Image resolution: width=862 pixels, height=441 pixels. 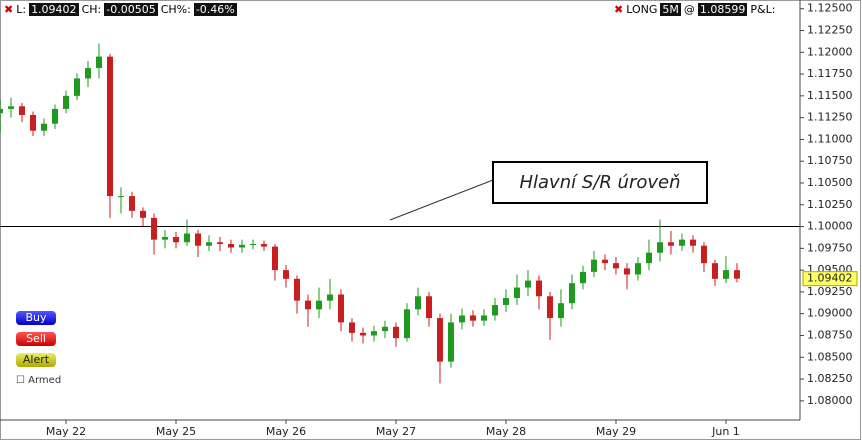 What do you see at coordinates (830, 400) in the screenshot?
I see `y-tick-label: 1.08000` at bounding box center [830, 400].